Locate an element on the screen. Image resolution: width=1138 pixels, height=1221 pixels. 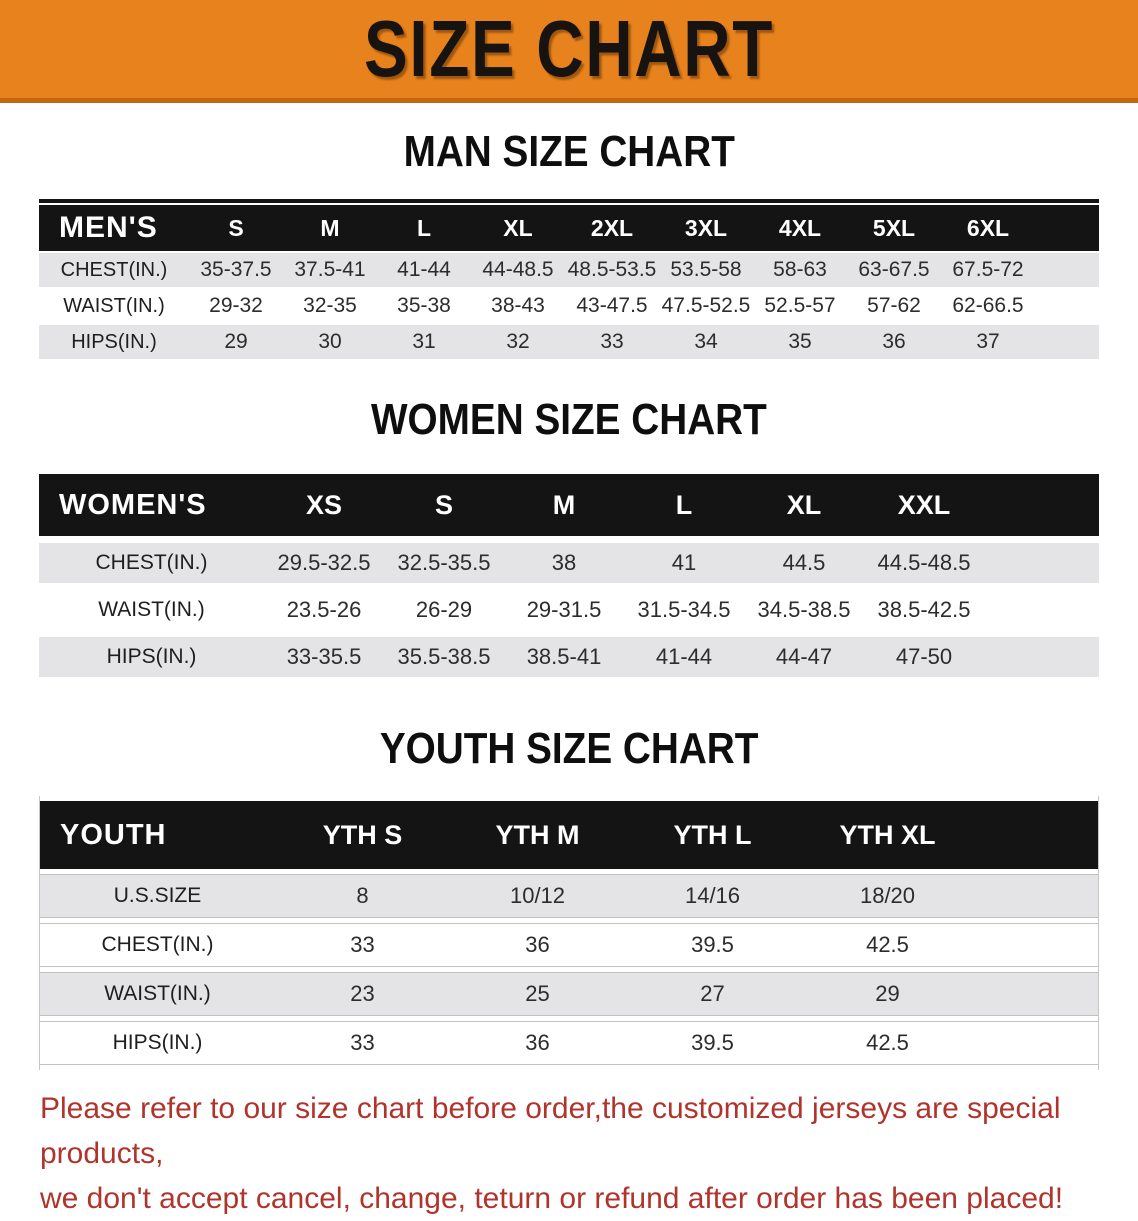
size-cell: 33-35.5 is located at coordinates (324, 657).